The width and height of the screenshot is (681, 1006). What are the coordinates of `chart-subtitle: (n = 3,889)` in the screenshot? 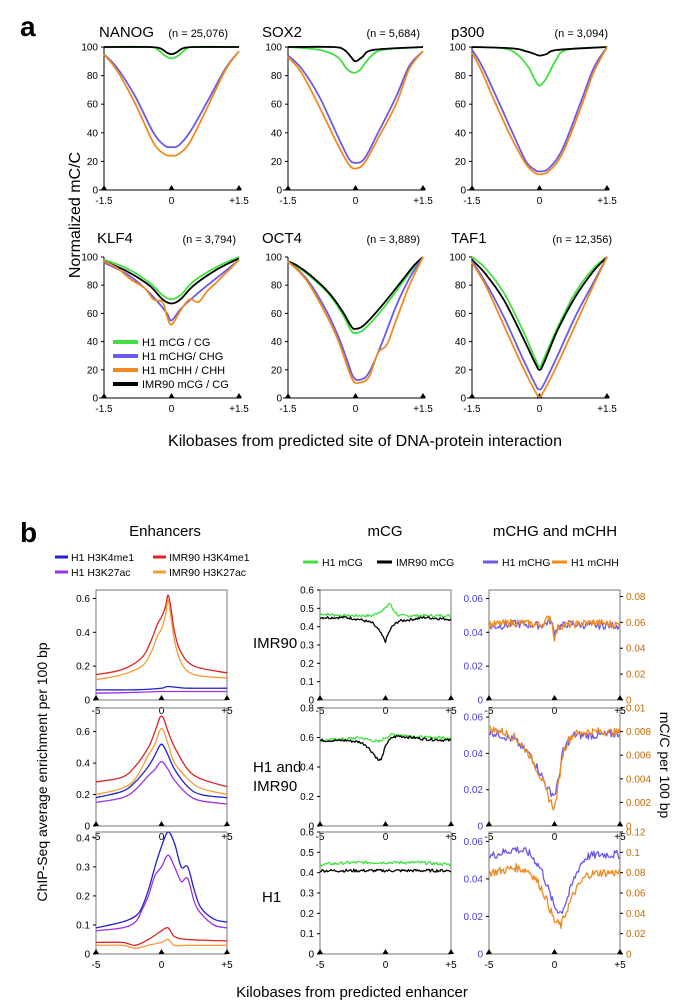 It's located at (393, 240).